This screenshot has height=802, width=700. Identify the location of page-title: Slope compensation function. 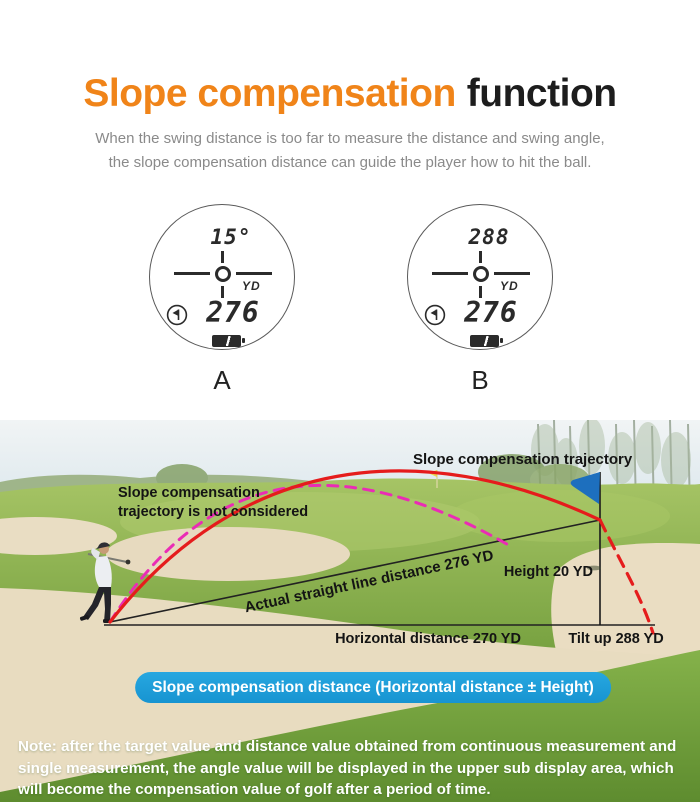
(350, 94).